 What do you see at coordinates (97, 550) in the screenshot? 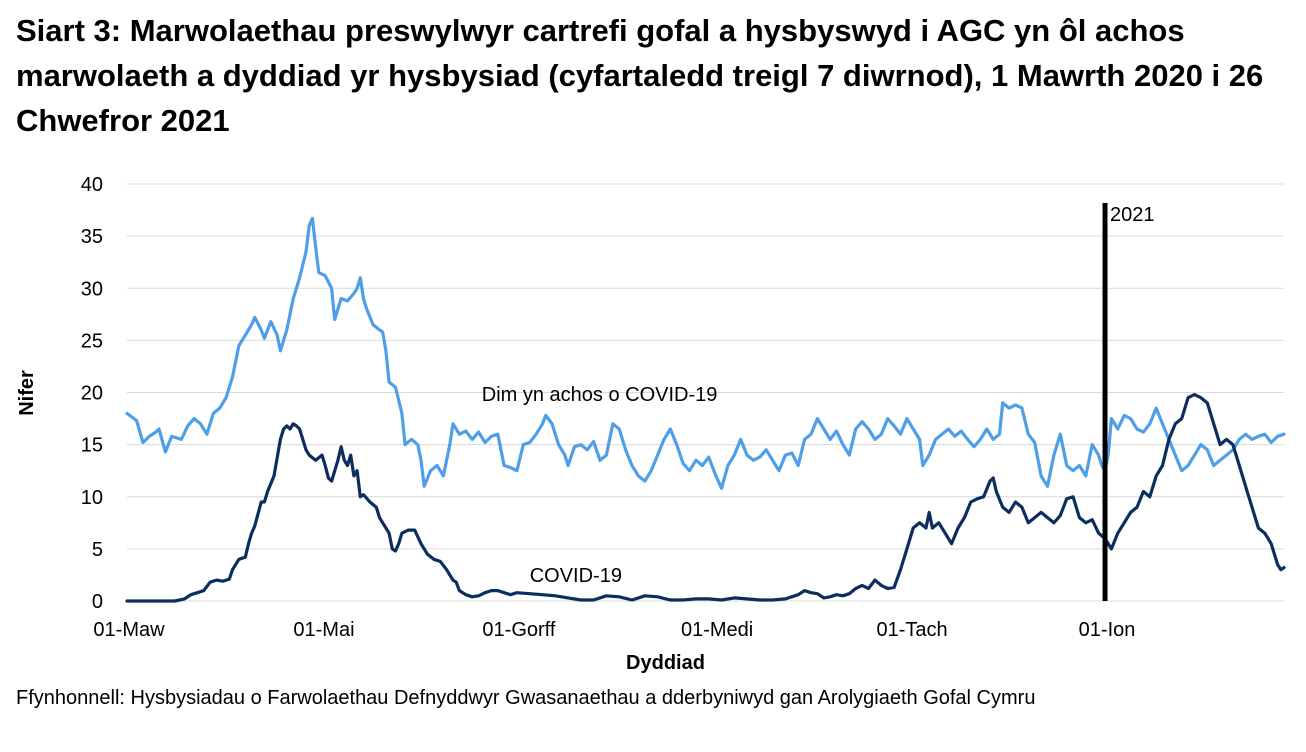
I see `y-tick-label: 5` at bounding box center [97, 550].